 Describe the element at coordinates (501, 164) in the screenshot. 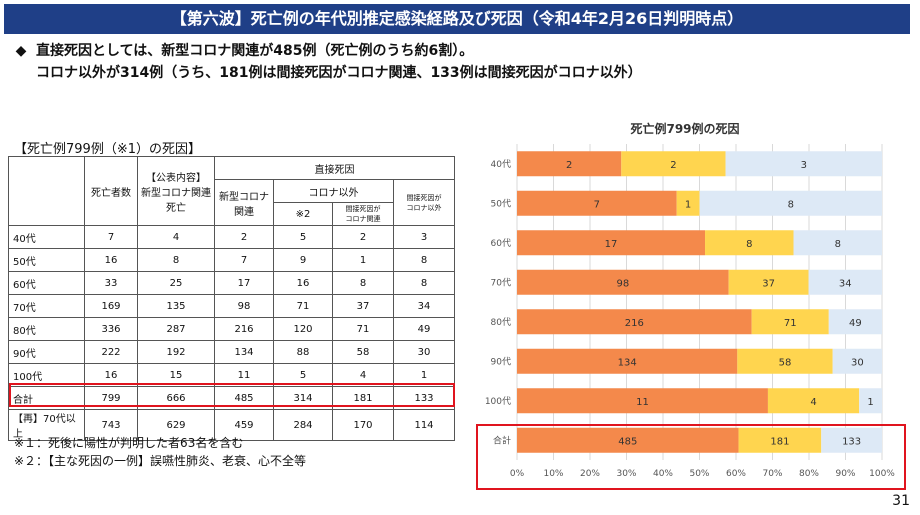

I see `y-tick-label: 40代` at that location.